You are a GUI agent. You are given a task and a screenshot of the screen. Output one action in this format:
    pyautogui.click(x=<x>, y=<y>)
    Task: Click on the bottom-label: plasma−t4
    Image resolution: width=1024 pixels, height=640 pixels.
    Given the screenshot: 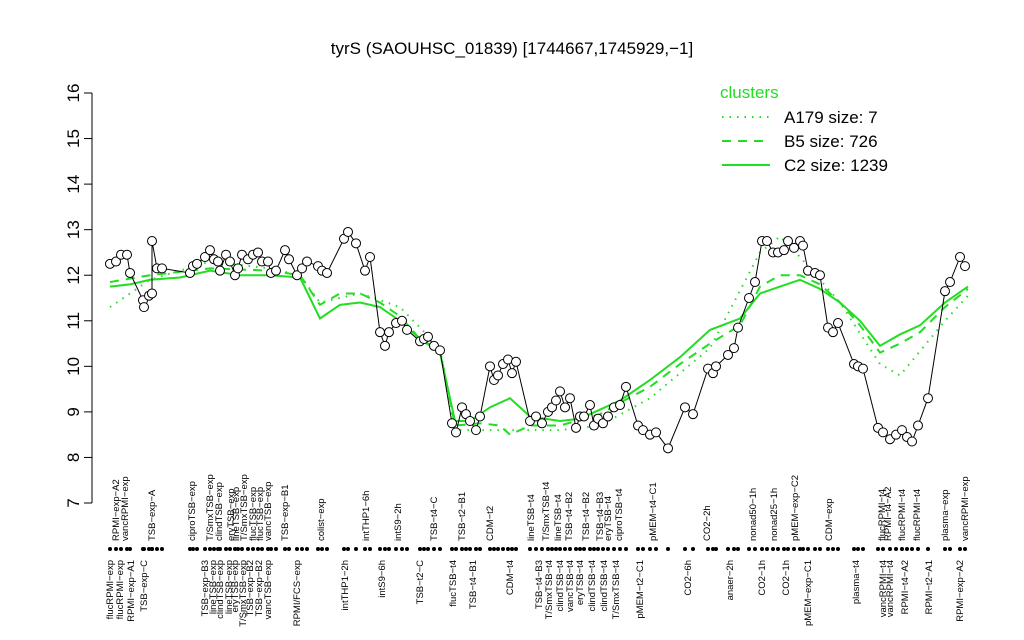 What is the action you would take?
    pyautogui.click(x=856, y=582)
    